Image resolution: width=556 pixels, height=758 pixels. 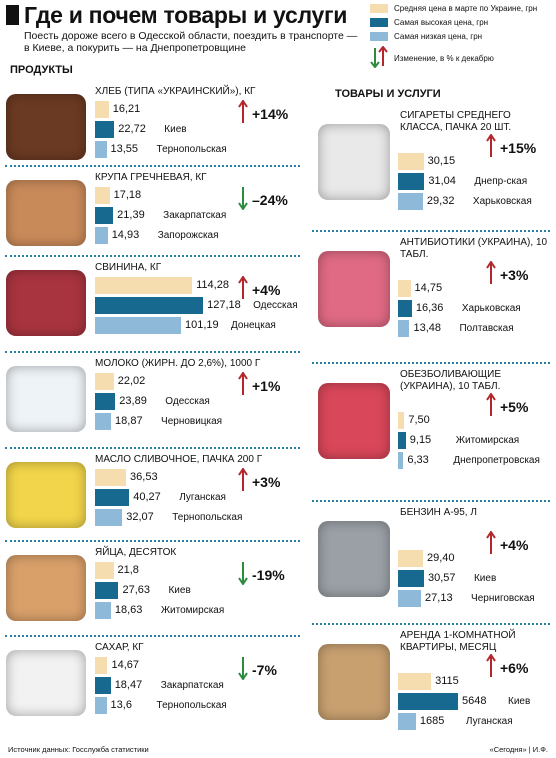 What do you see at coordinates (136, 552) in the screenshot?
I see `item-label: Яйца, десяток` at bounding box center [136, 552].